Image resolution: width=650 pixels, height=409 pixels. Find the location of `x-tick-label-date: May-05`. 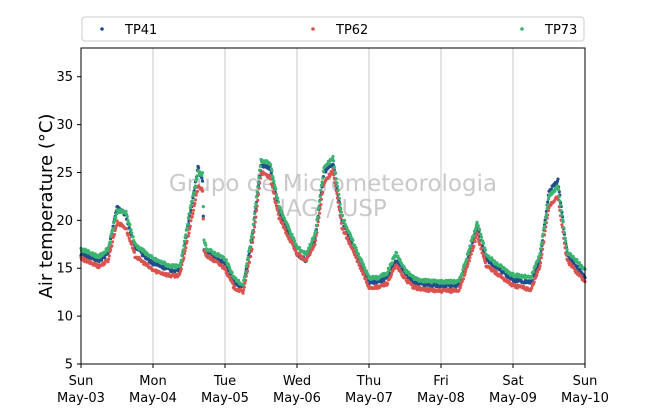

x-tick-label-date: May-05 is located at coordinates (225, 398).